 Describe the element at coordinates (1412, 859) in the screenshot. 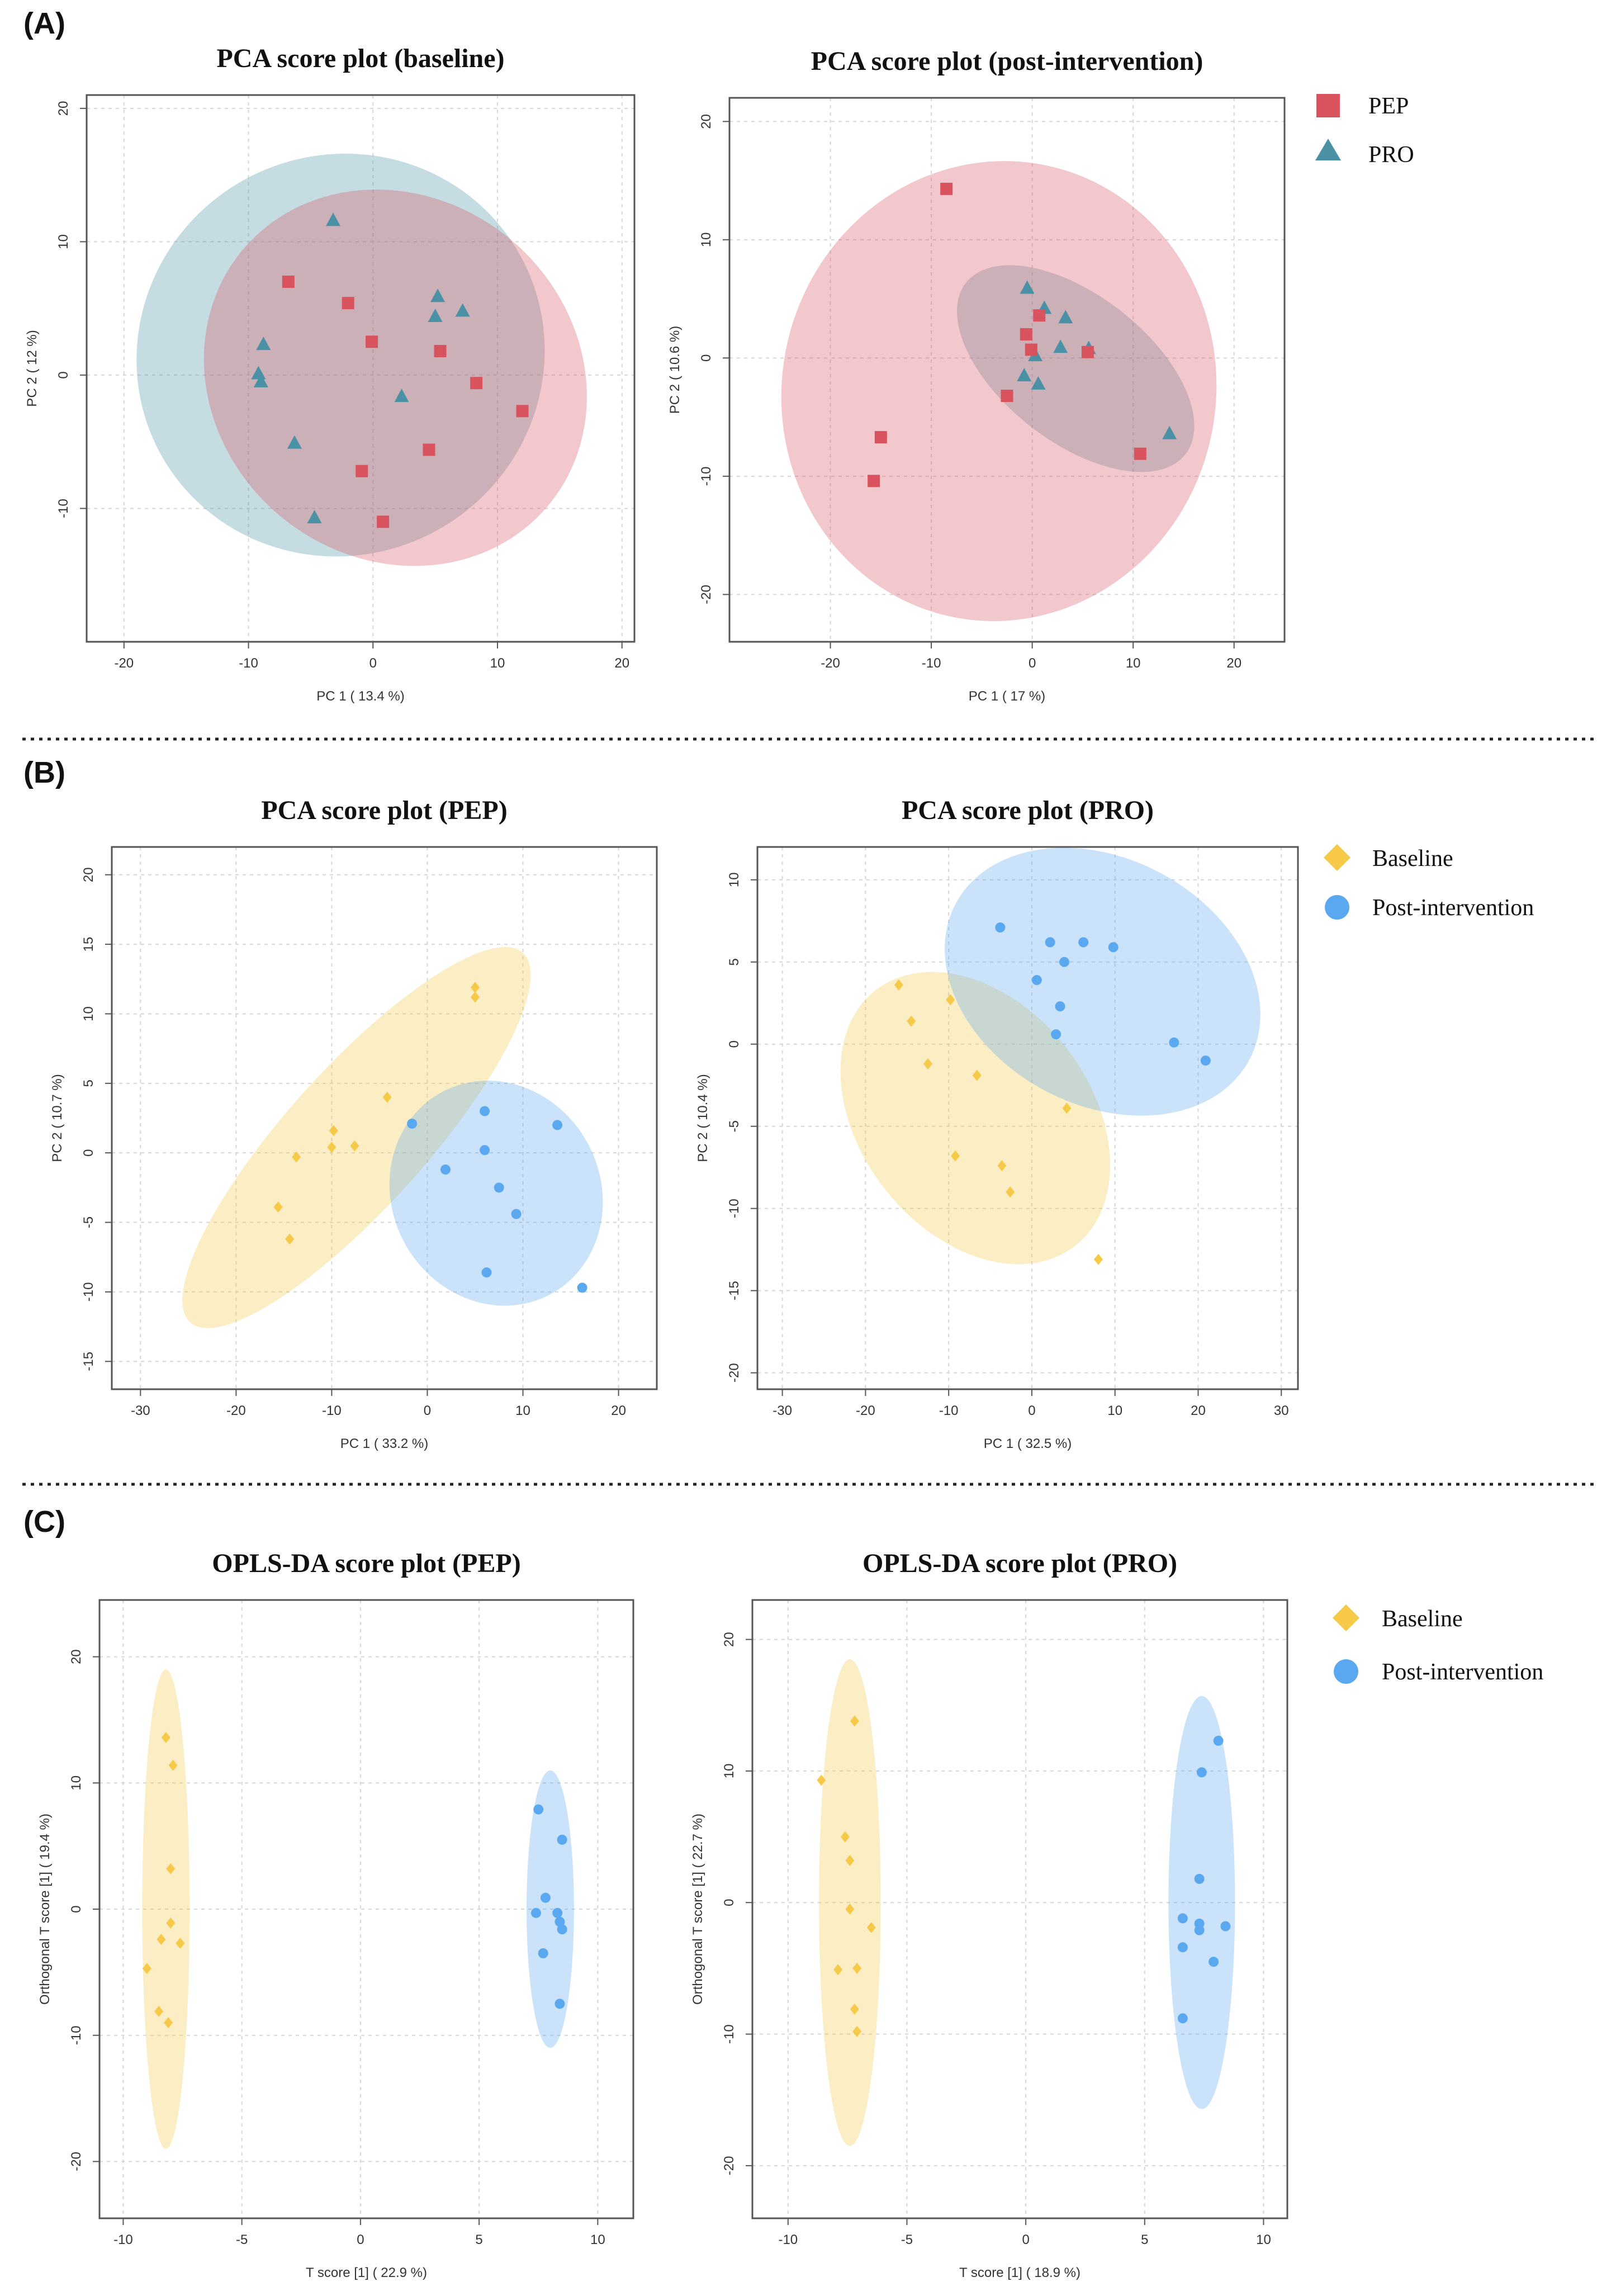

I see `legend-label: Baseline` at that location.